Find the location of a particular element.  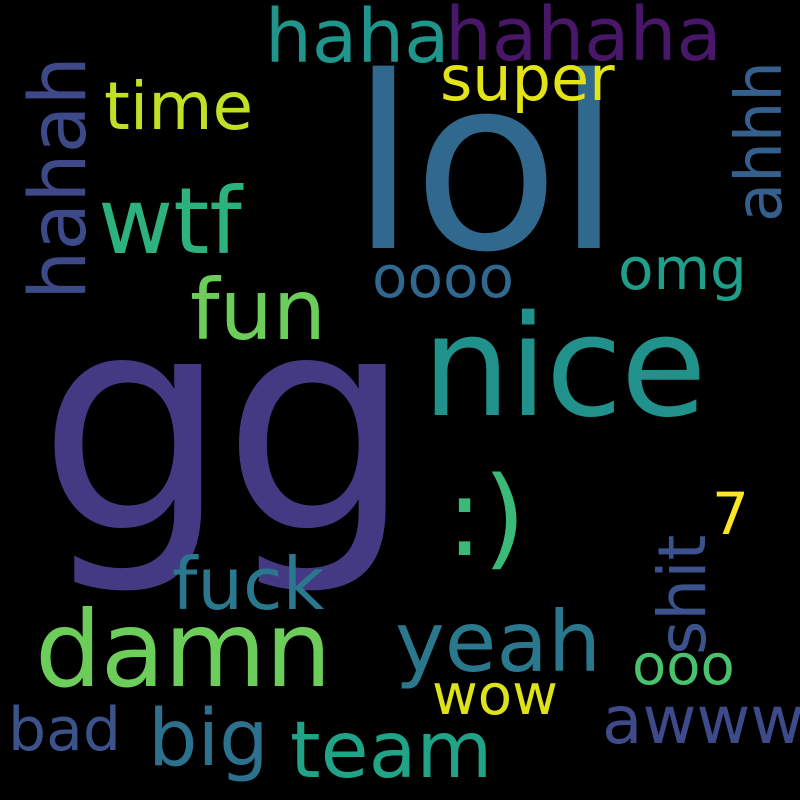

word-haha: haha is located at coordinates (357, 40).